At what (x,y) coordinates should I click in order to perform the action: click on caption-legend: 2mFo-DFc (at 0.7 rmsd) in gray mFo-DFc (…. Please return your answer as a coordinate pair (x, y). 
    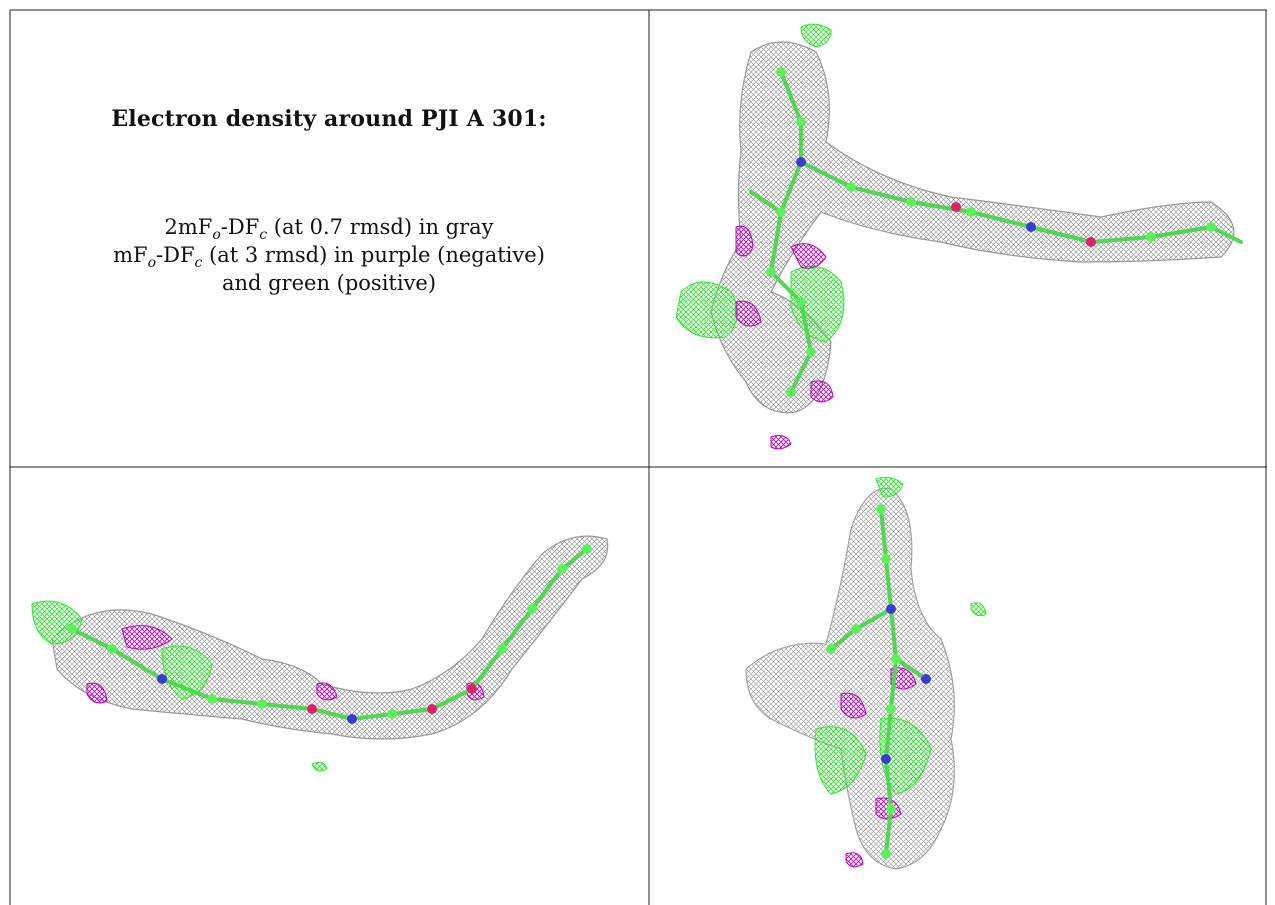
    Looking at the image, I should click on (329, 255).